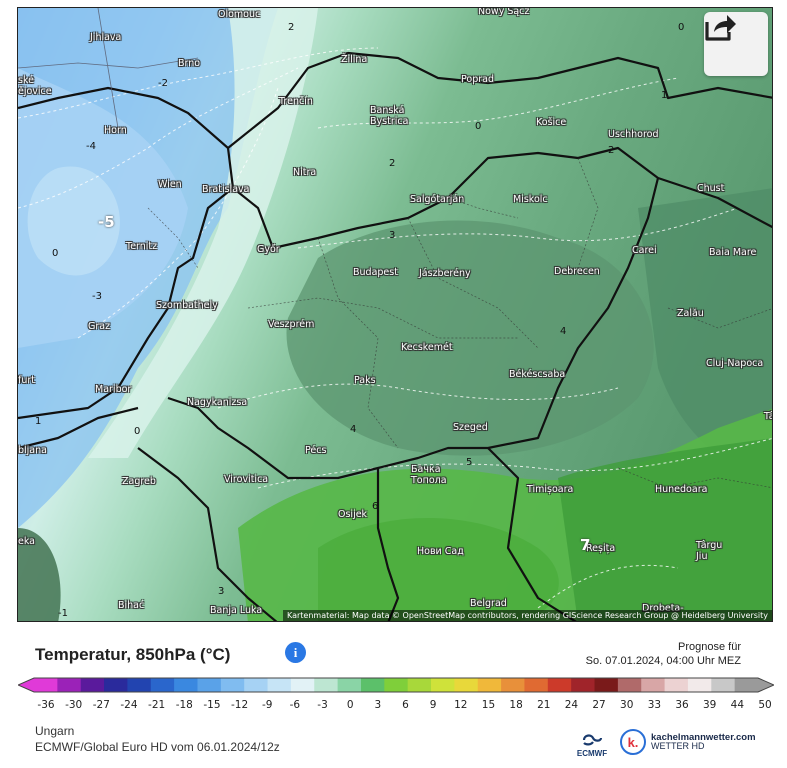 The width and height of the screenshot is (787, 768). Describe the element at coordinates (97, 296) in the screenshot. I see `isotherm-value: -3` at that location.